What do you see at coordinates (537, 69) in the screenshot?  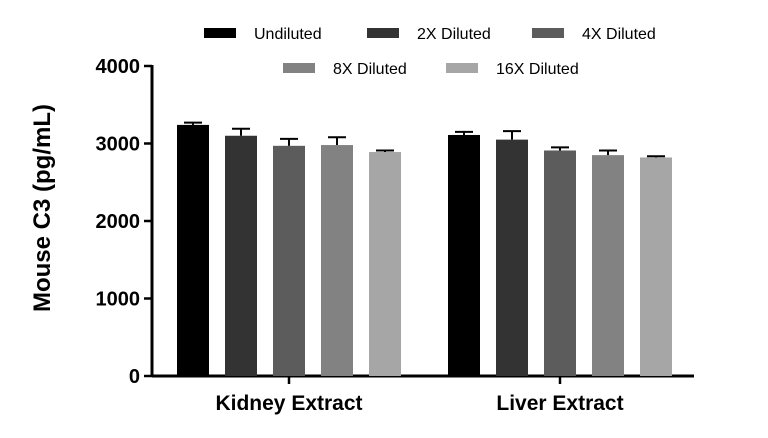 I see `legend-label: 16X Diluted` at bounding box center [537, 69].